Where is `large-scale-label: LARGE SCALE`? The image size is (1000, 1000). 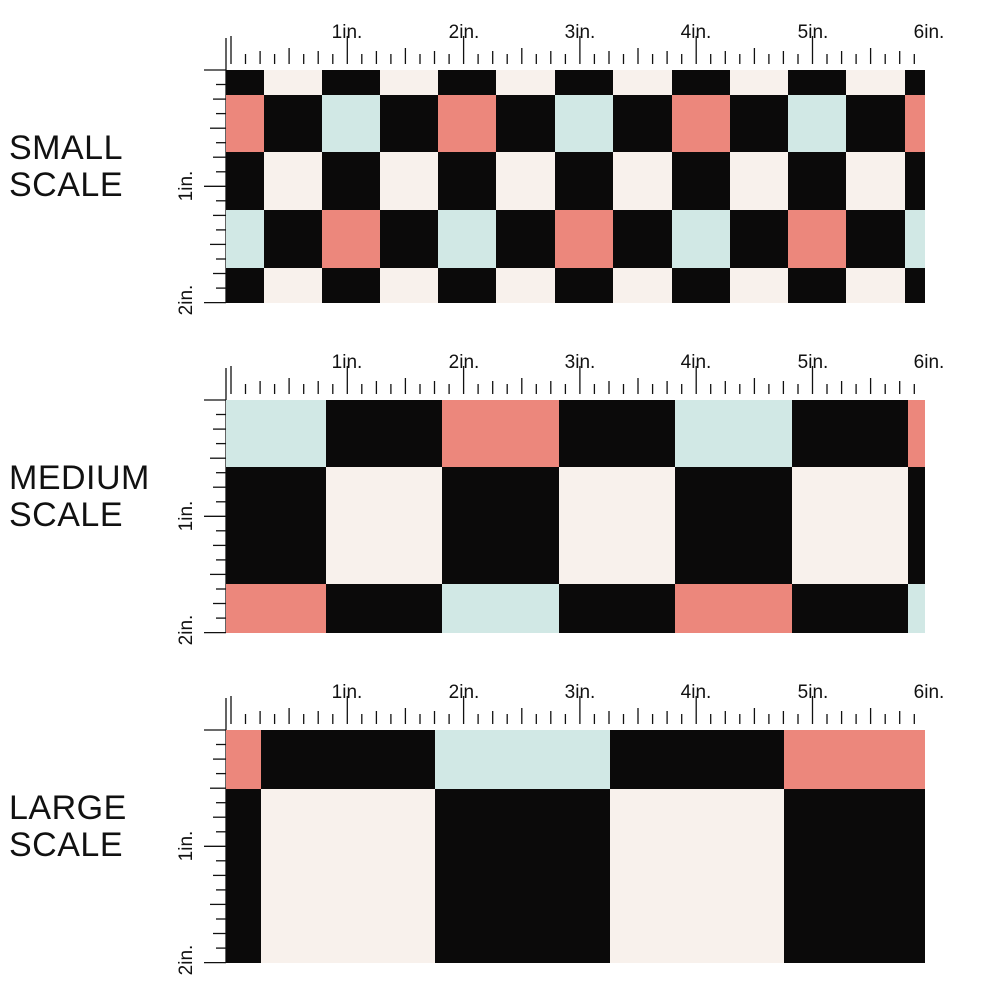 large-scale-label: LARGE SCALE is located at coordinates (68, 826).